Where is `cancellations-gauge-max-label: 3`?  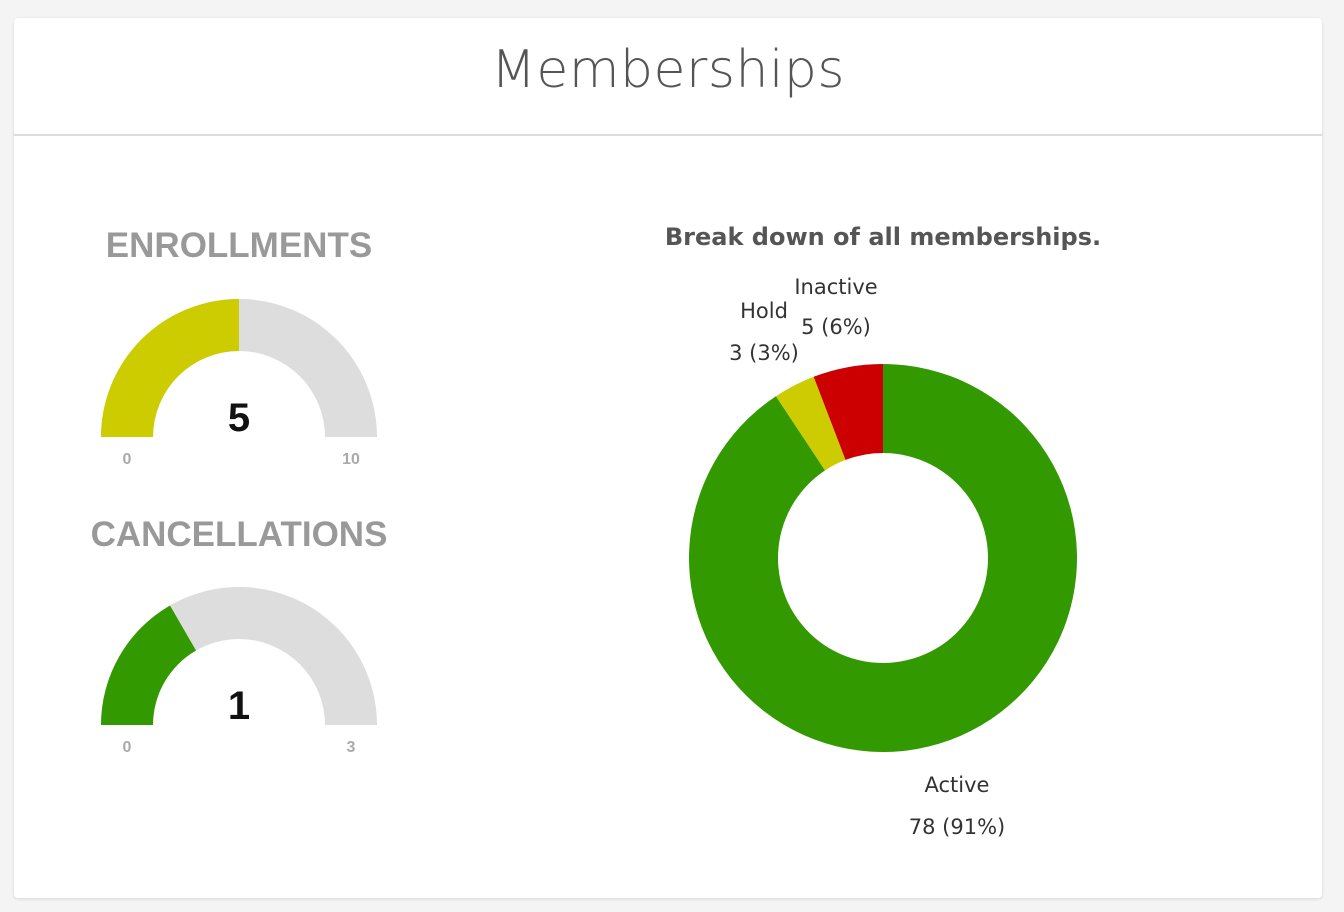
cancellations-gauge-max-label: 3 is located at coordinates (351, 747).